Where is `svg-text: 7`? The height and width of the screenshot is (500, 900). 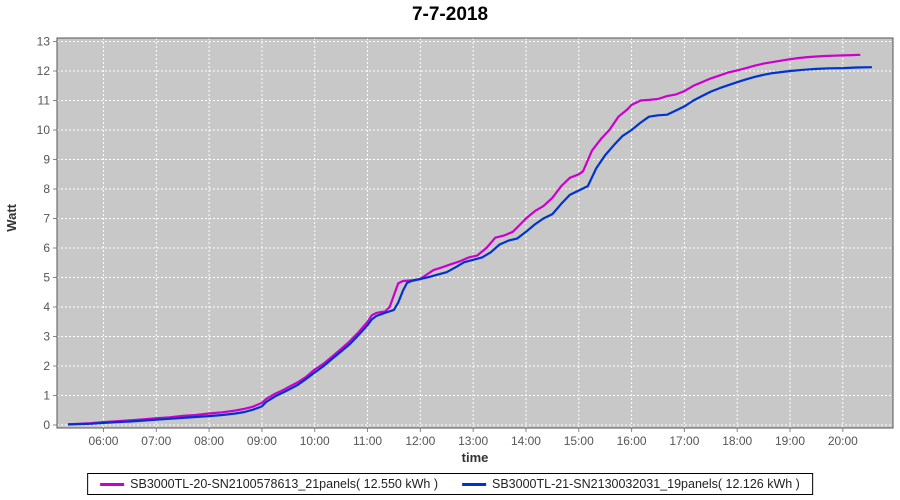
svg-text: 7 is located at coordinates (46, 219).